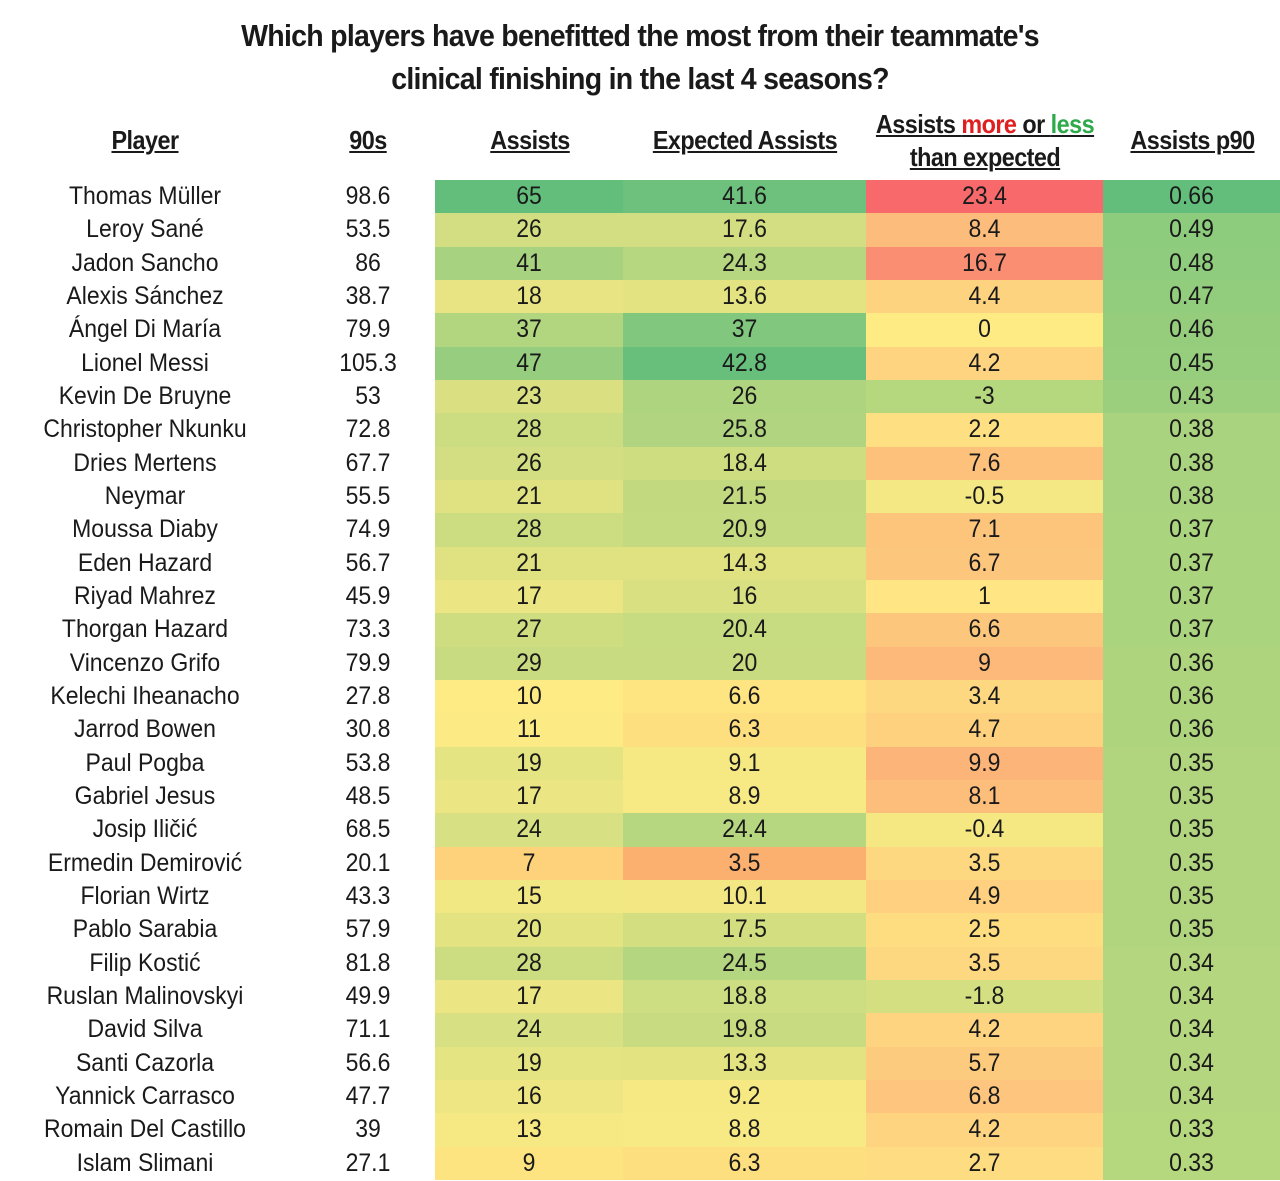 This screenshot has width=1280, height=1181. I want to click on player-name: Santi Cazorla, so click(145, 1062).